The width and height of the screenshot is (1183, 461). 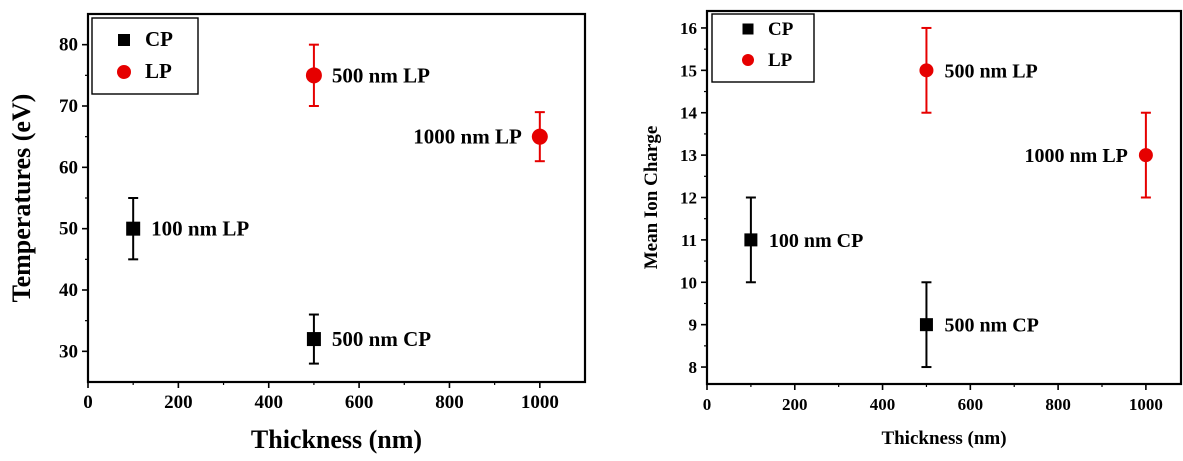 I want to click on left-y-tick-label: 40, so click(x=68, y=290).